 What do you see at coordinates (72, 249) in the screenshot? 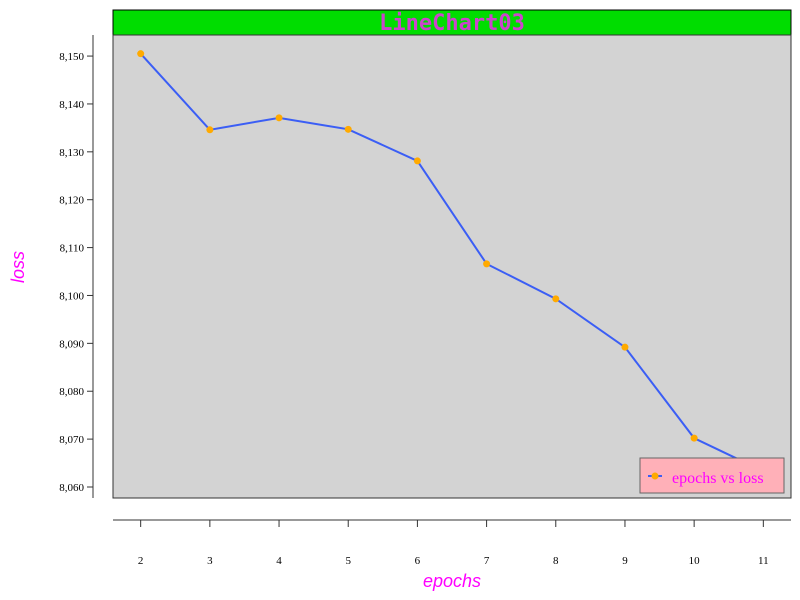
I see `y-tick-label: 8,110` at bounding box center [72, 249].